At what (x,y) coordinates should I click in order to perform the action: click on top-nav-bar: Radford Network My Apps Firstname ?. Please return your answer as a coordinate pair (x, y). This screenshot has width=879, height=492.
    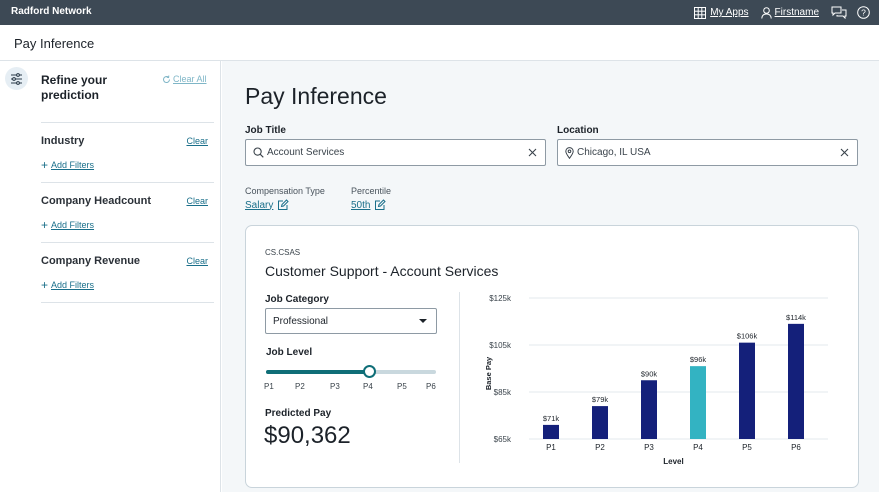
    Looking at the image, I should click on (439, 12).